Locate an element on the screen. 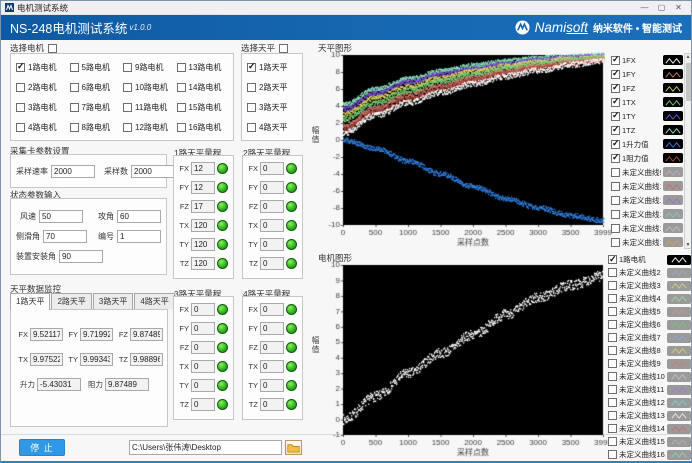  motor-checkbox-item: 3路电机 is located at coordinates (42, 107).